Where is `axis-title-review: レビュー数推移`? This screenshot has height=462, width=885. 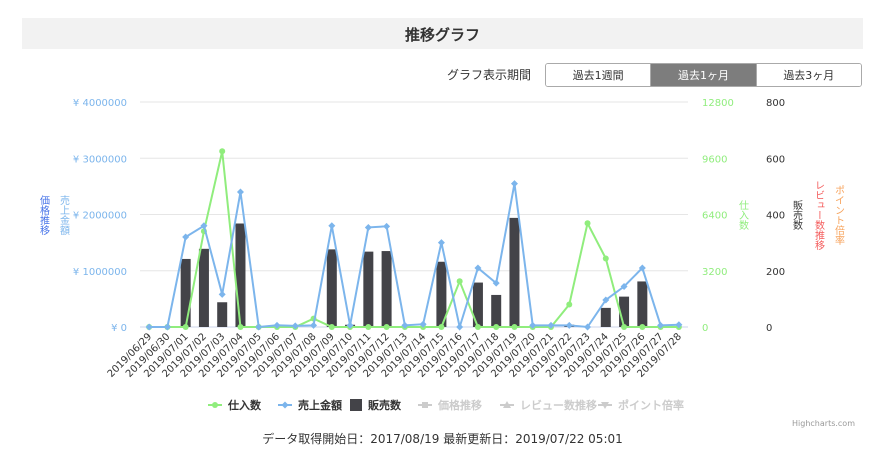
axis-title-review: レビュー数推移 is located at coordinates (819, 215).